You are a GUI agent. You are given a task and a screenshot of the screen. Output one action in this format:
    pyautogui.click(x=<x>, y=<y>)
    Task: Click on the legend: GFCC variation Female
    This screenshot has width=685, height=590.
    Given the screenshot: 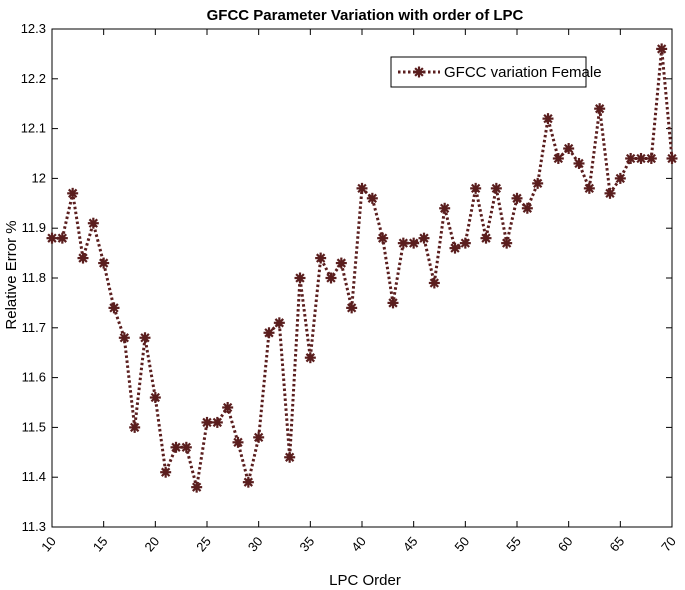 What is the action you would take?
    pyautogui.click(x=496, y=72)
    